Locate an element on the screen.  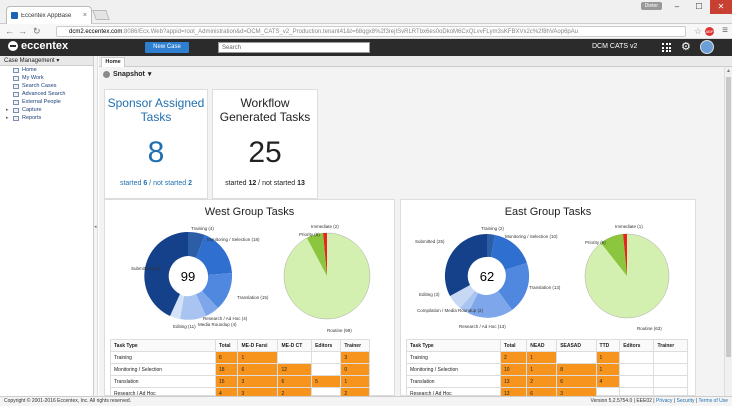
table-row: Monitoring / Selection 18 6 12 0 is located at coordinates (240, 369).